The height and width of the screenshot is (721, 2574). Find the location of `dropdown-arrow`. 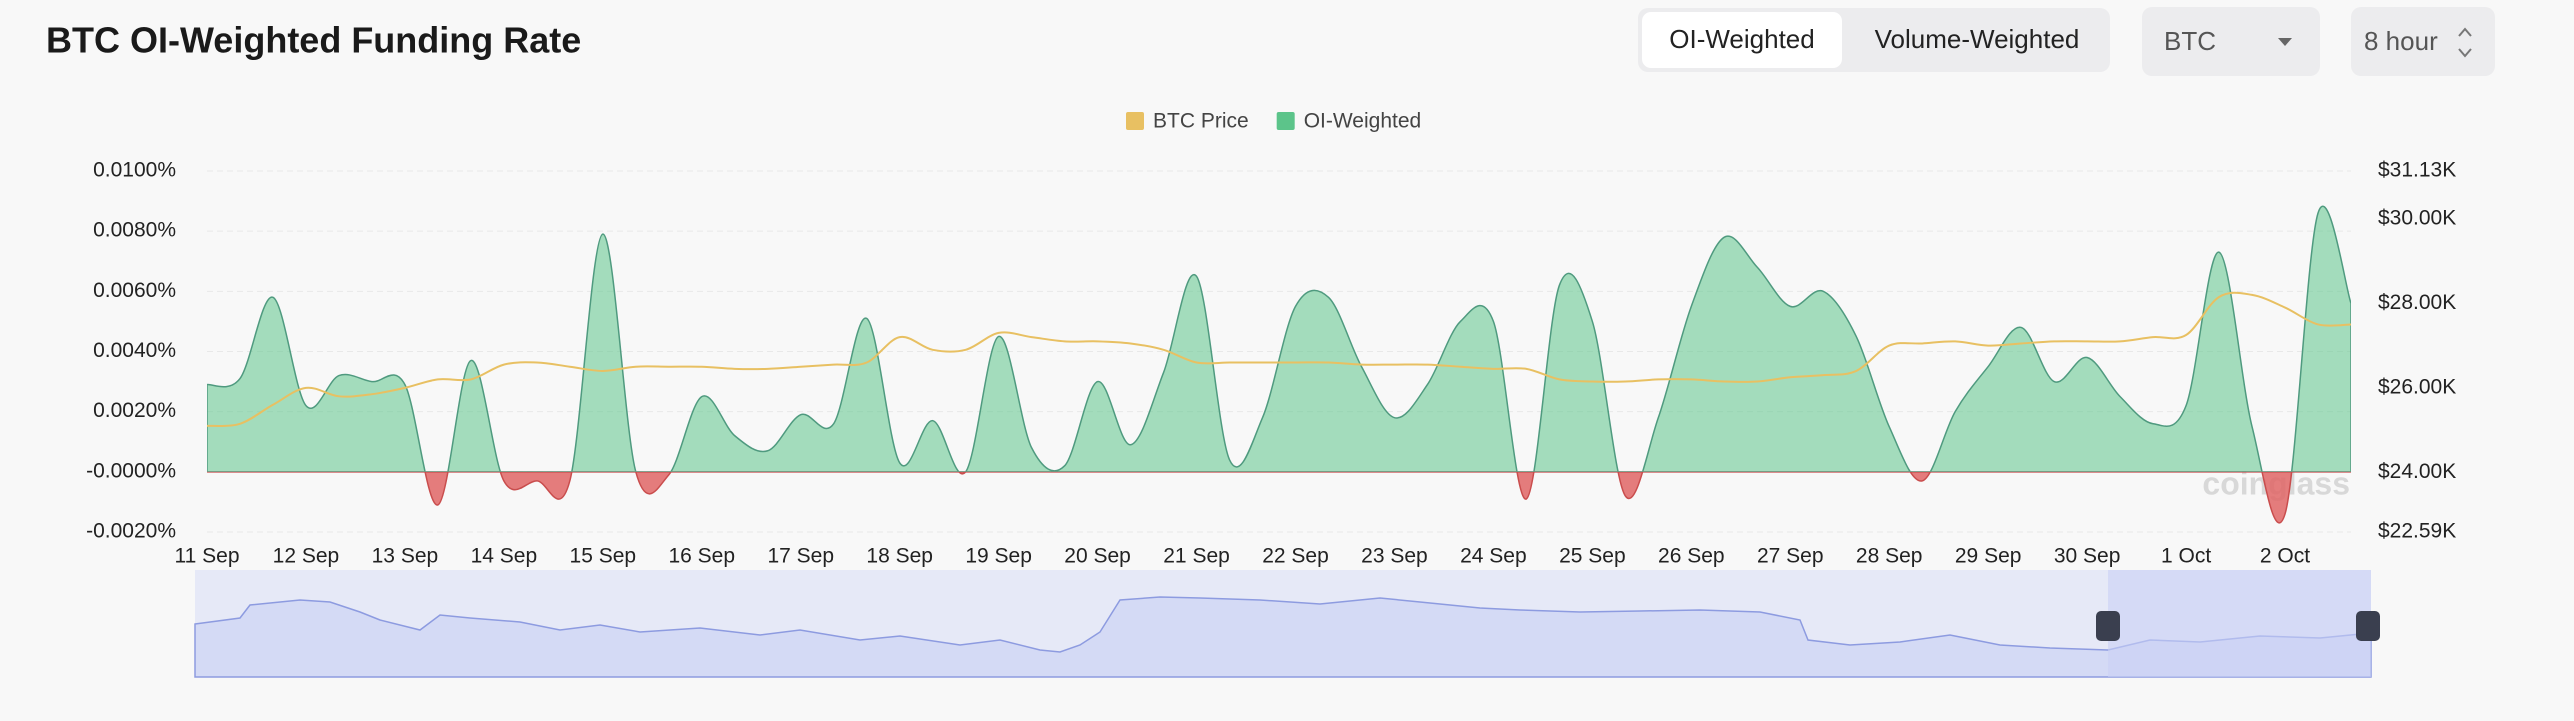

dropdown-arrow is located at coordinates (2285, 42).